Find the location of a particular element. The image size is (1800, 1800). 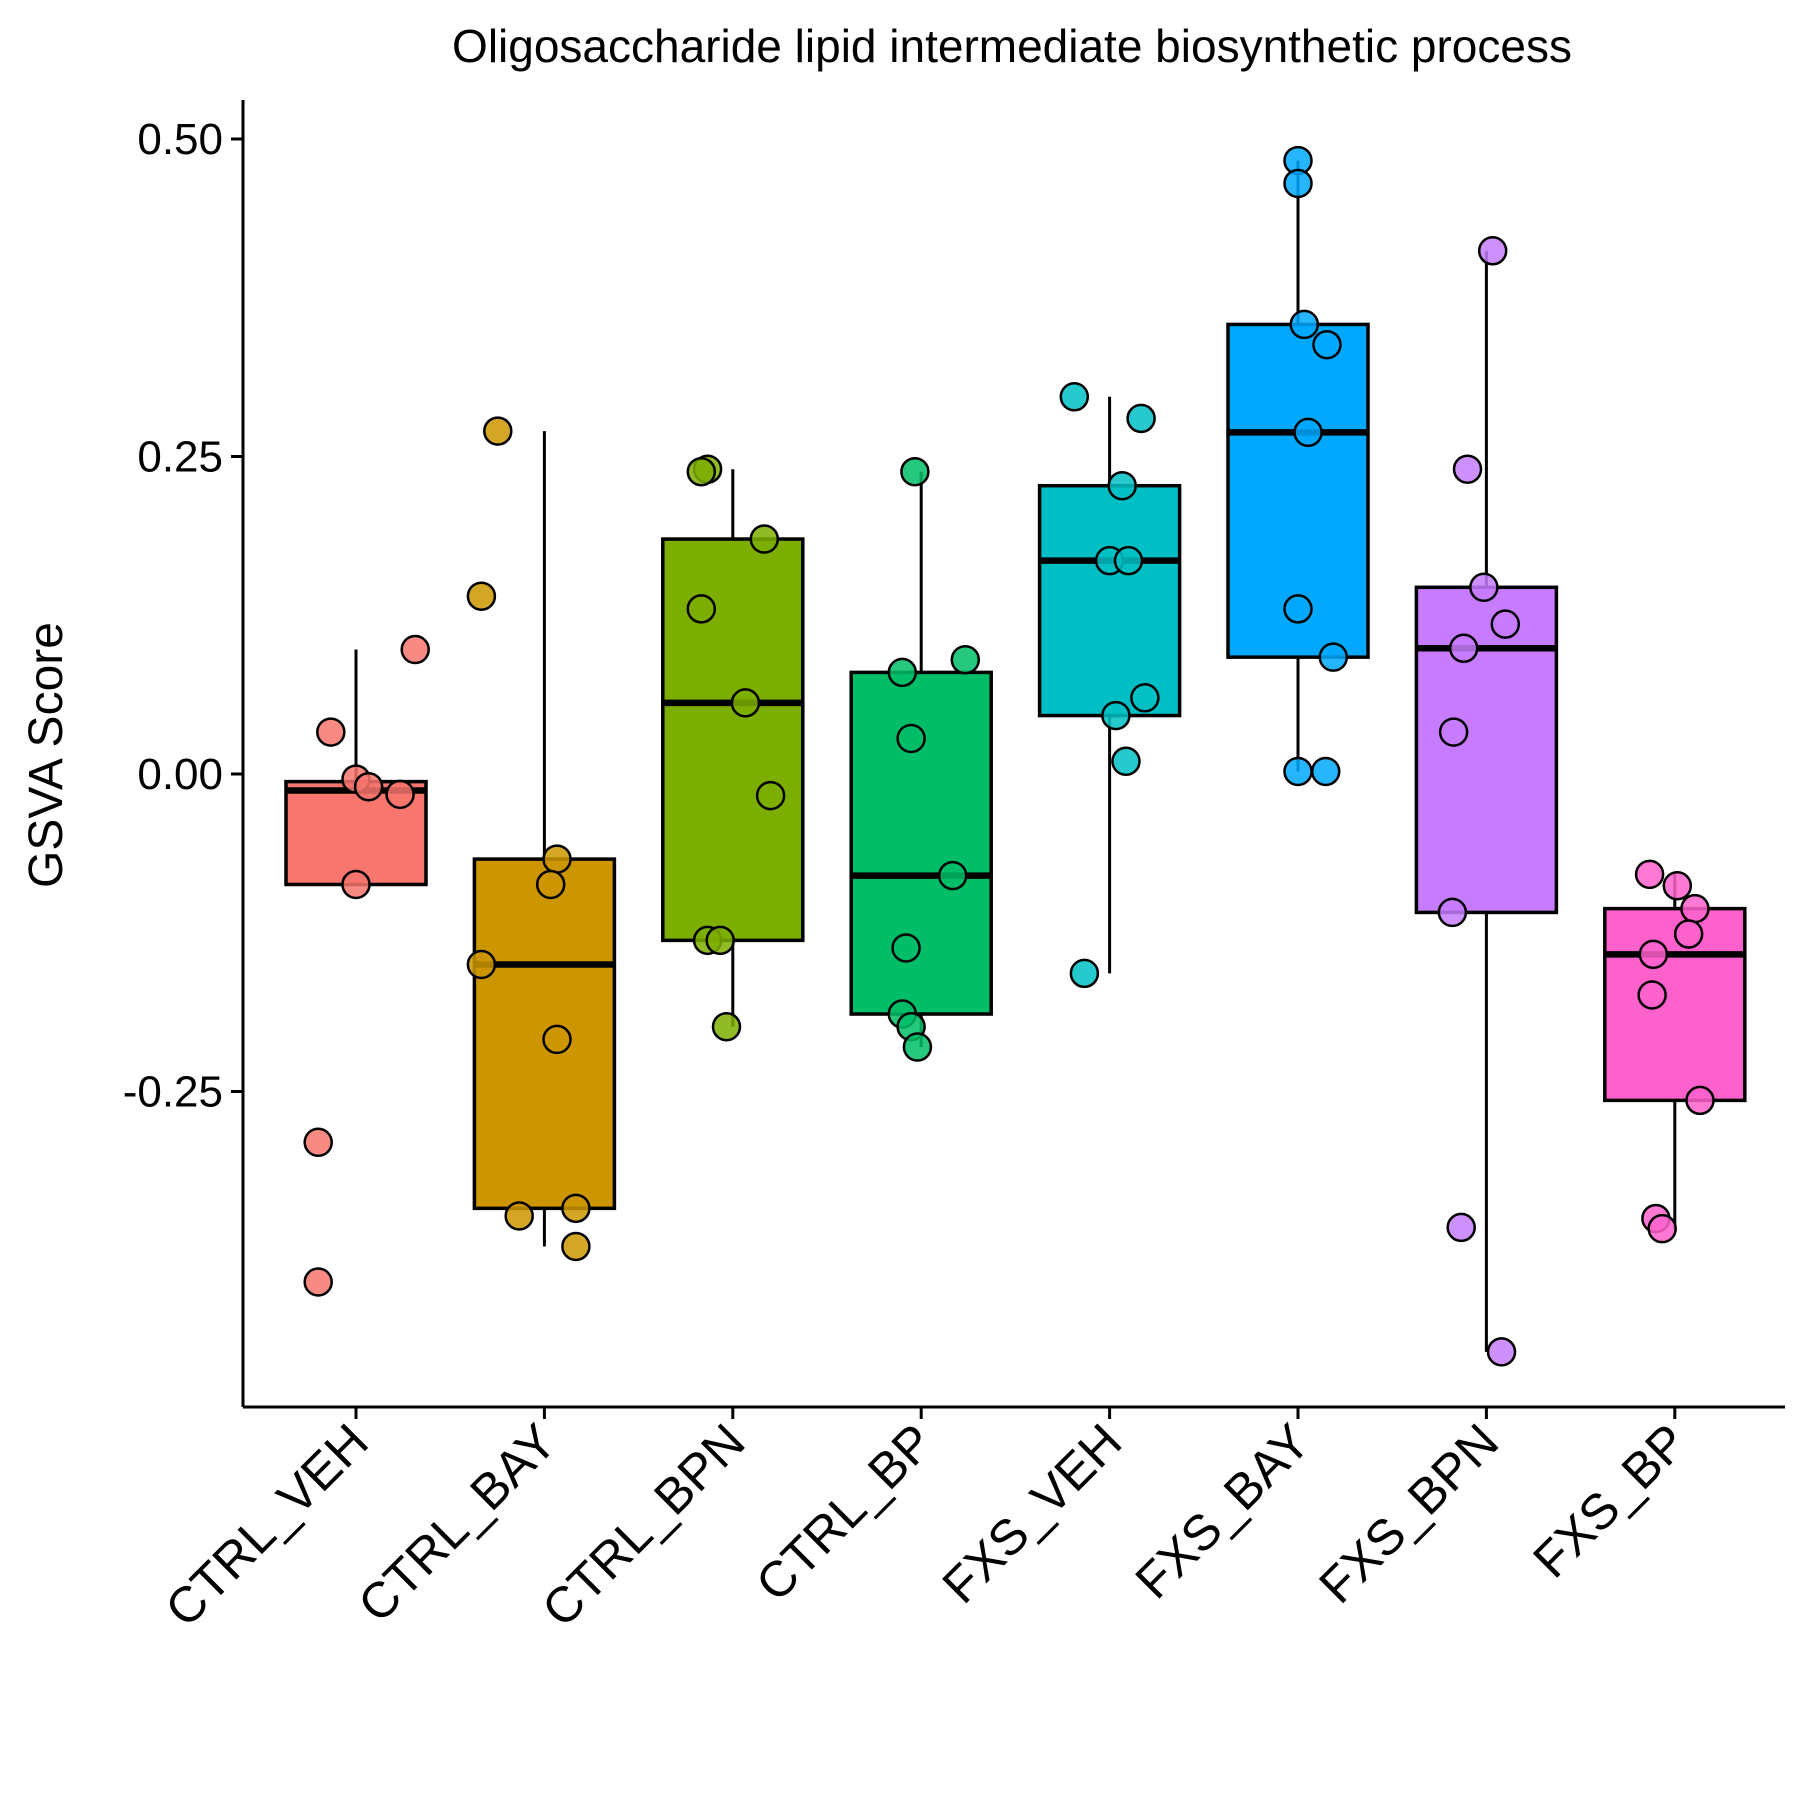

x-tick-label: CTRL_BP is located at coordinates (844, 1512).